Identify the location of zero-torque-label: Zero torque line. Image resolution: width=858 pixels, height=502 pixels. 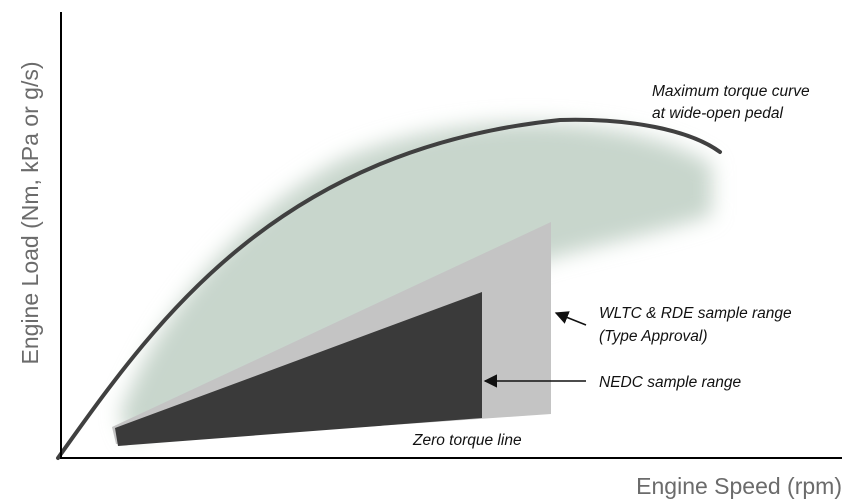
(467, 440).